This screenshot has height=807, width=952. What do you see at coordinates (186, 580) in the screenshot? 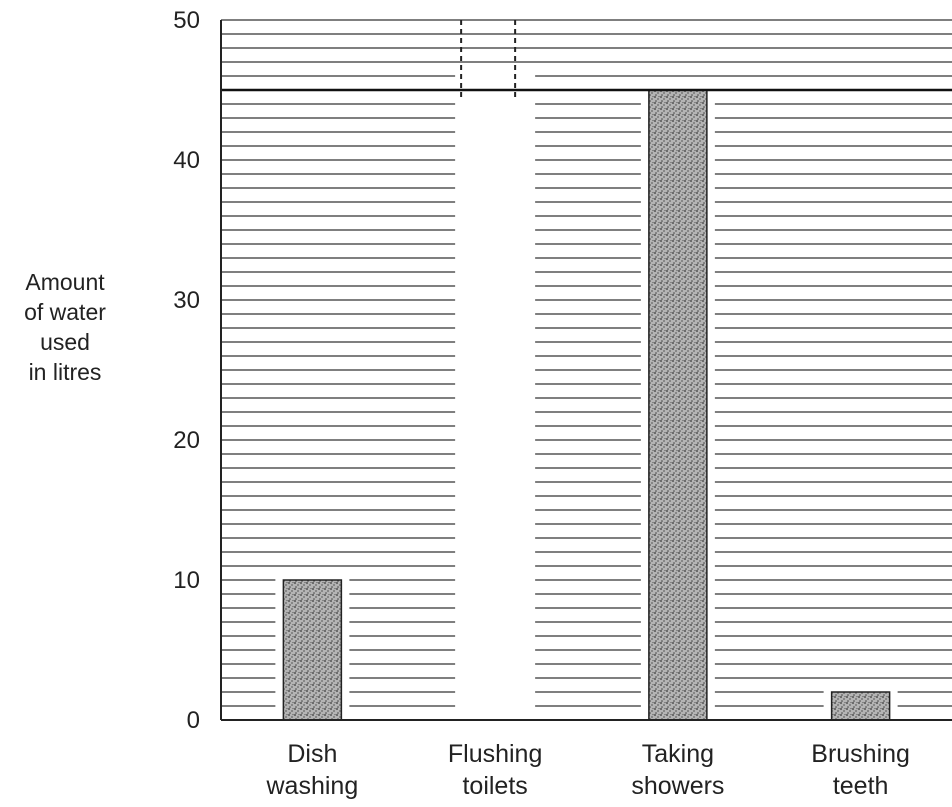
I see `y-tick-label: 10` at bounding box center [186, 580].